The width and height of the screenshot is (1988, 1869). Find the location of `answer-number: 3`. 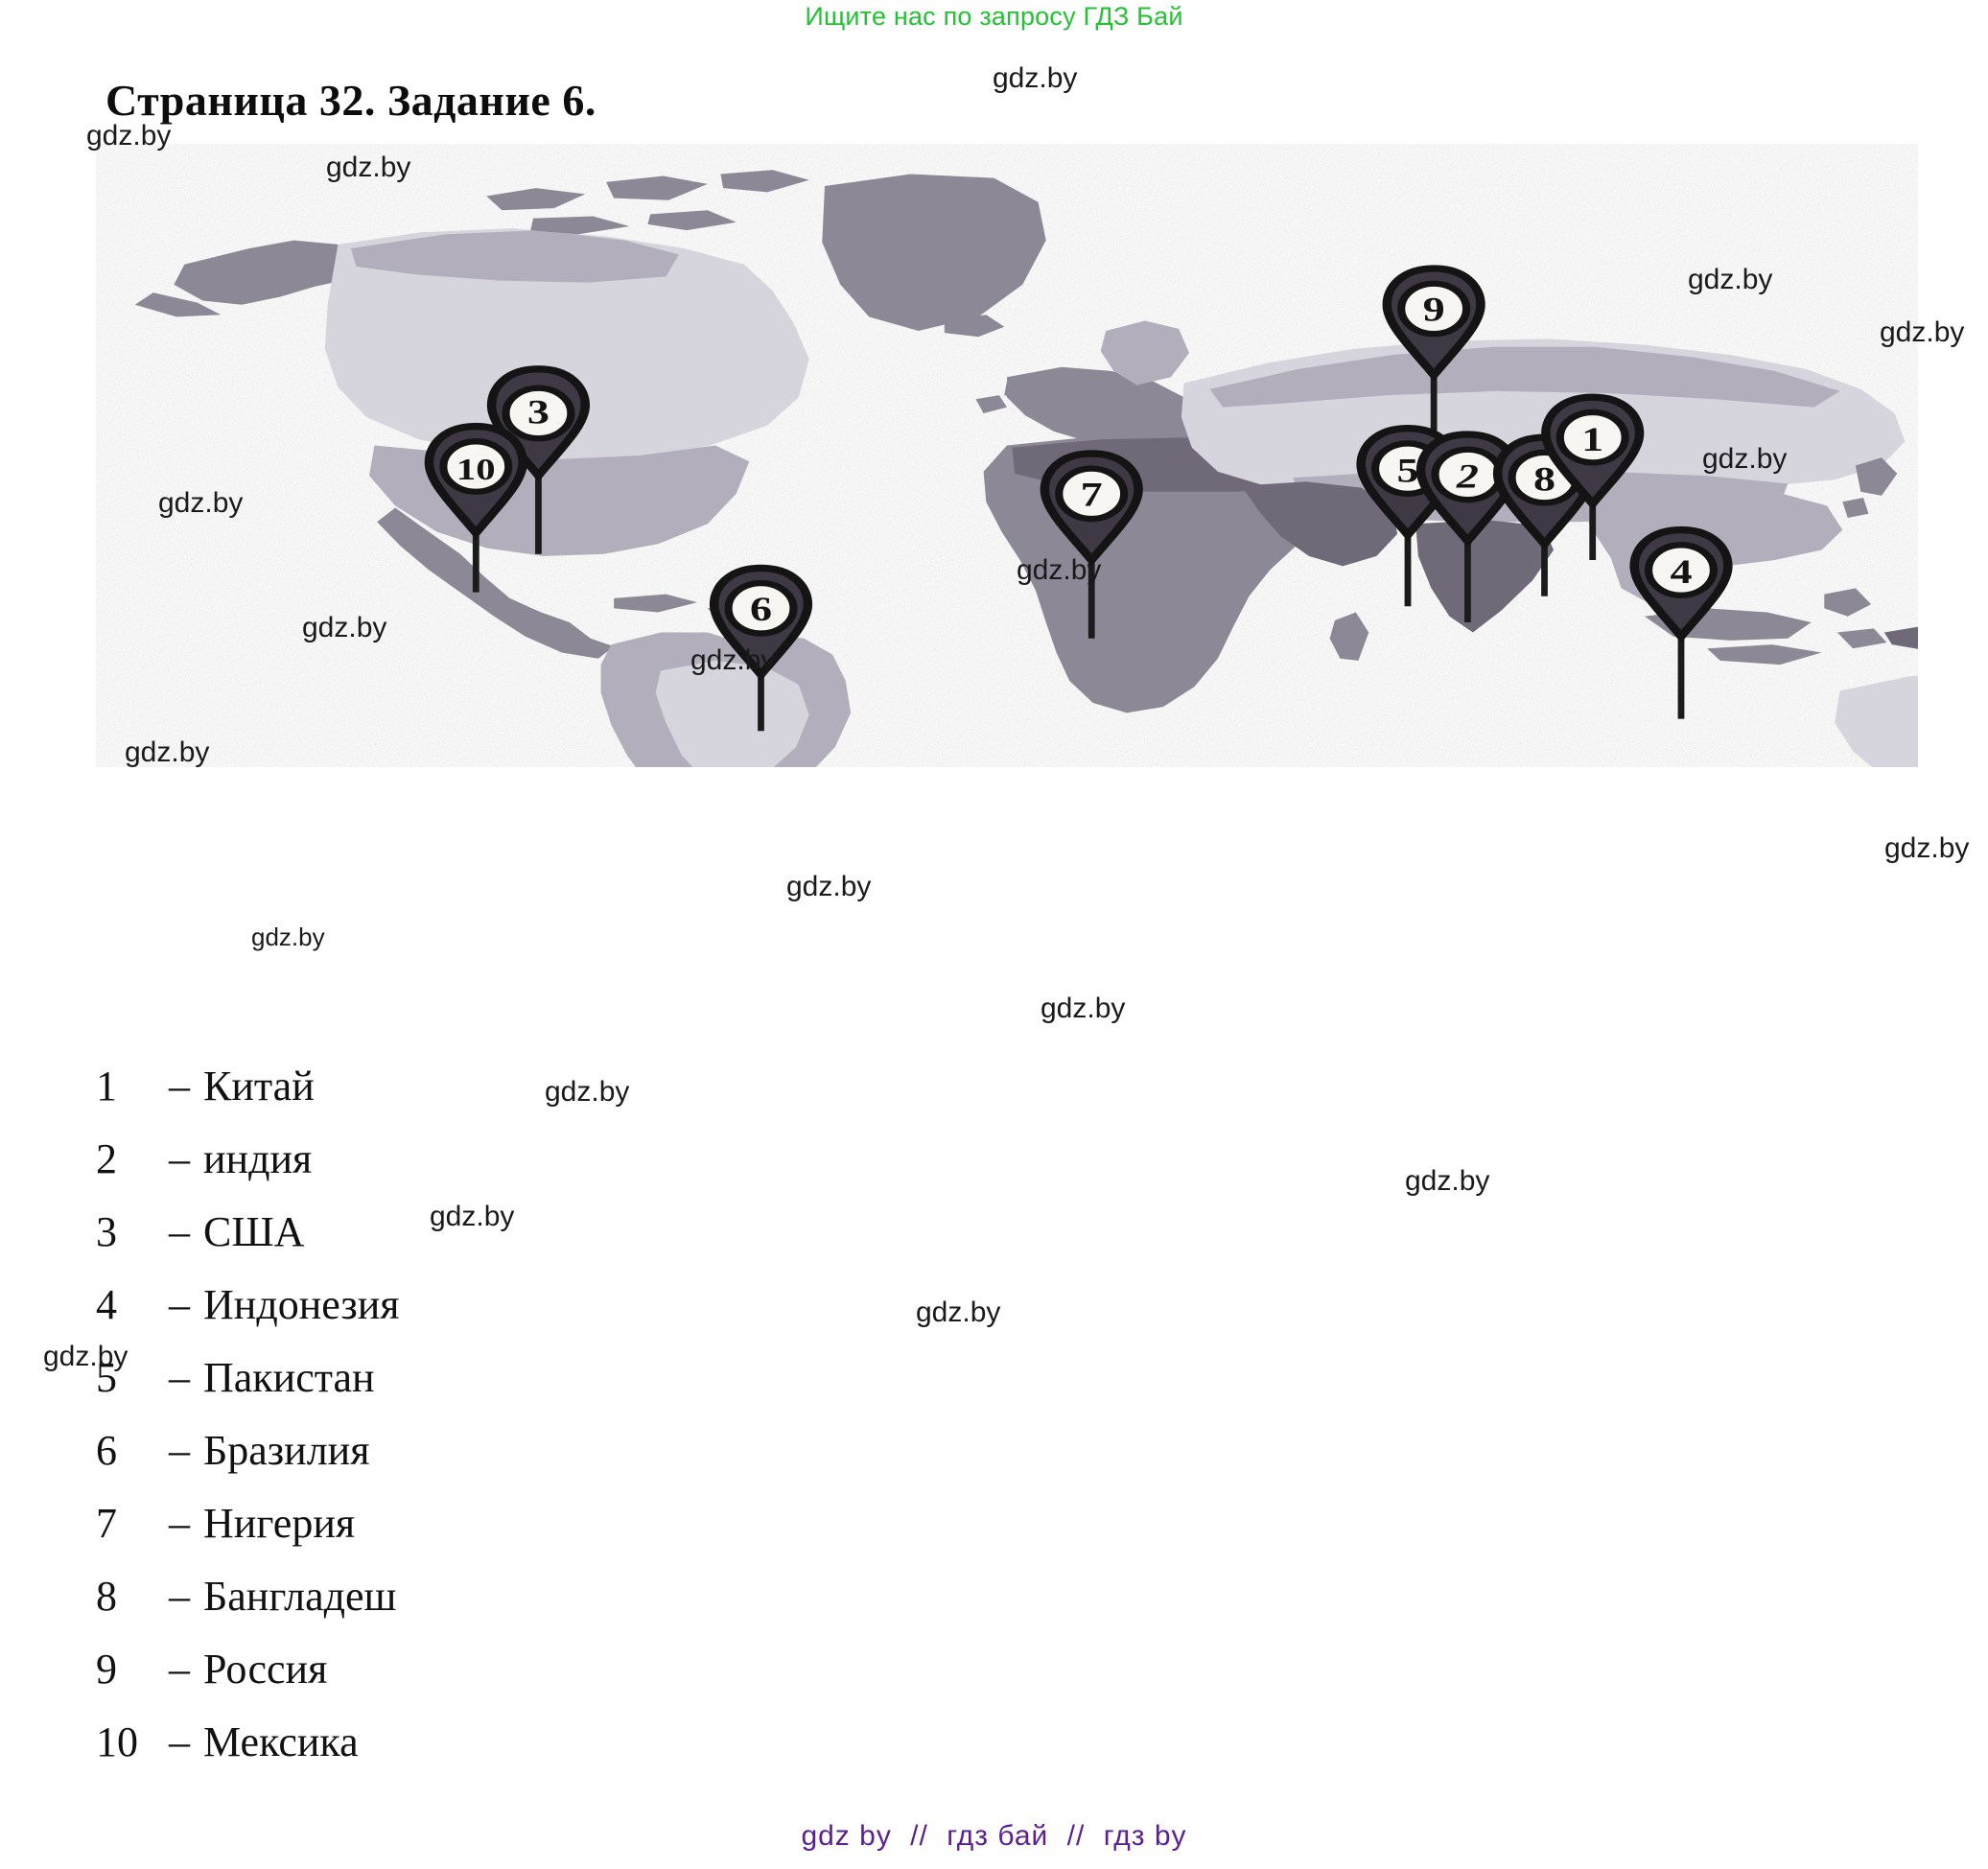

answer-number: 3 is located at coordinates (107, 1231).